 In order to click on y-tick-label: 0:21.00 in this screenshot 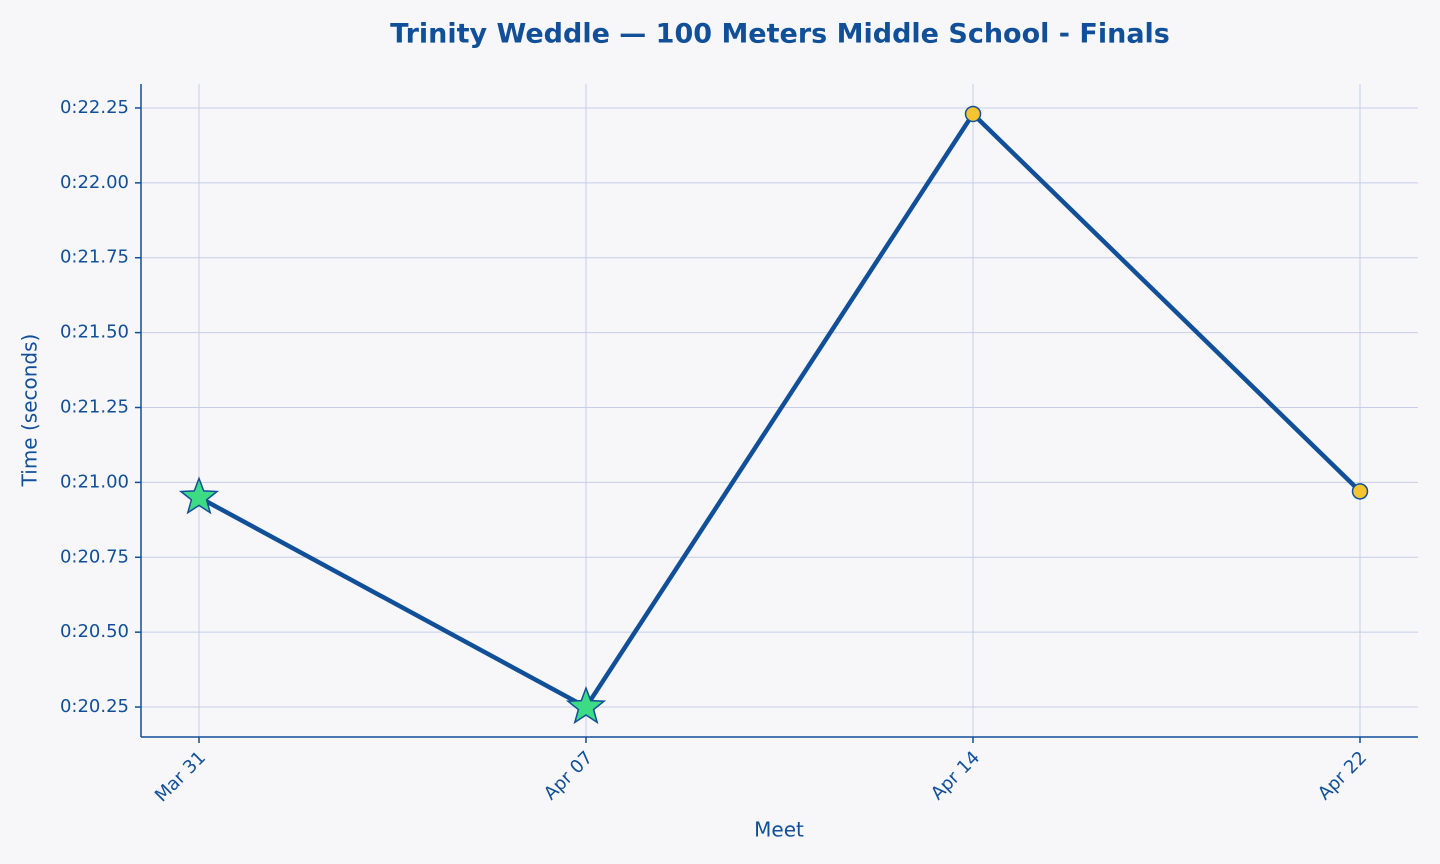, I will do `click(94, 481)`.